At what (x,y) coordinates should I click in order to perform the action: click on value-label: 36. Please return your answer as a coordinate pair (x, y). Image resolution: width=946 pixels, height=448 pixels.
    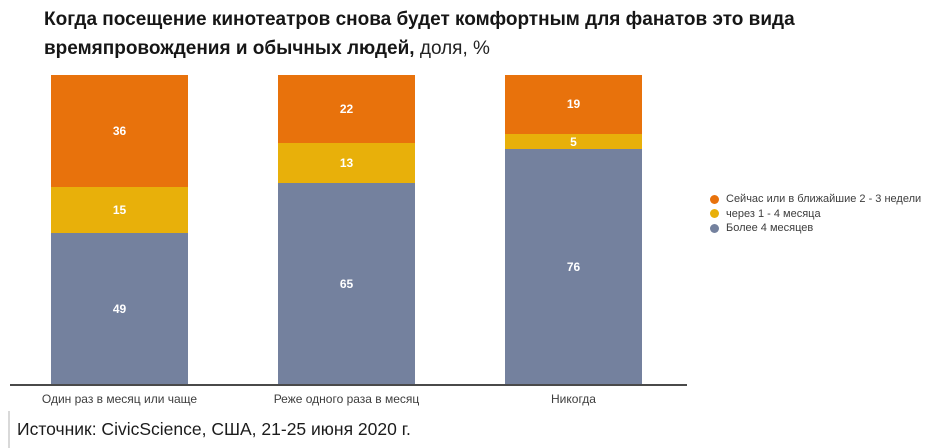
    Looking at the image, I should click on (119, 130).